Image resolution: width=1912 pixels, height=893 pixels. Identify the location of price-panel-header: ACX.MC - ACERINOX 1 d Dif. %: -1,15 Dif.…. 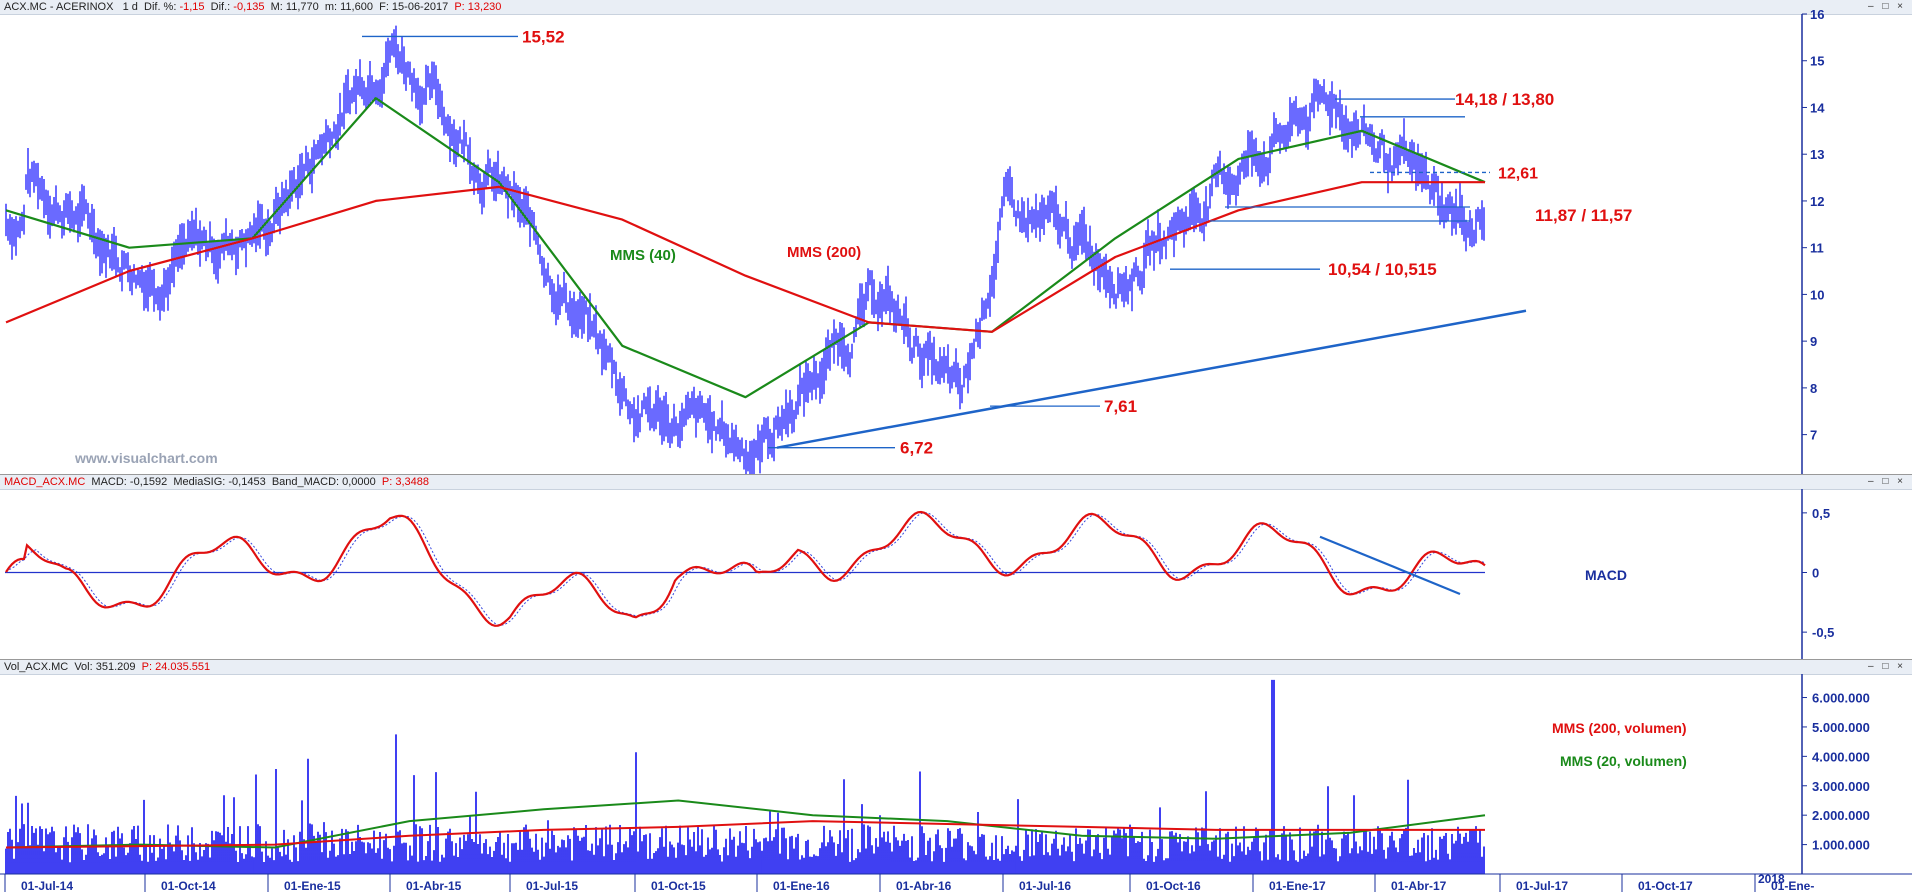
(956, 7).